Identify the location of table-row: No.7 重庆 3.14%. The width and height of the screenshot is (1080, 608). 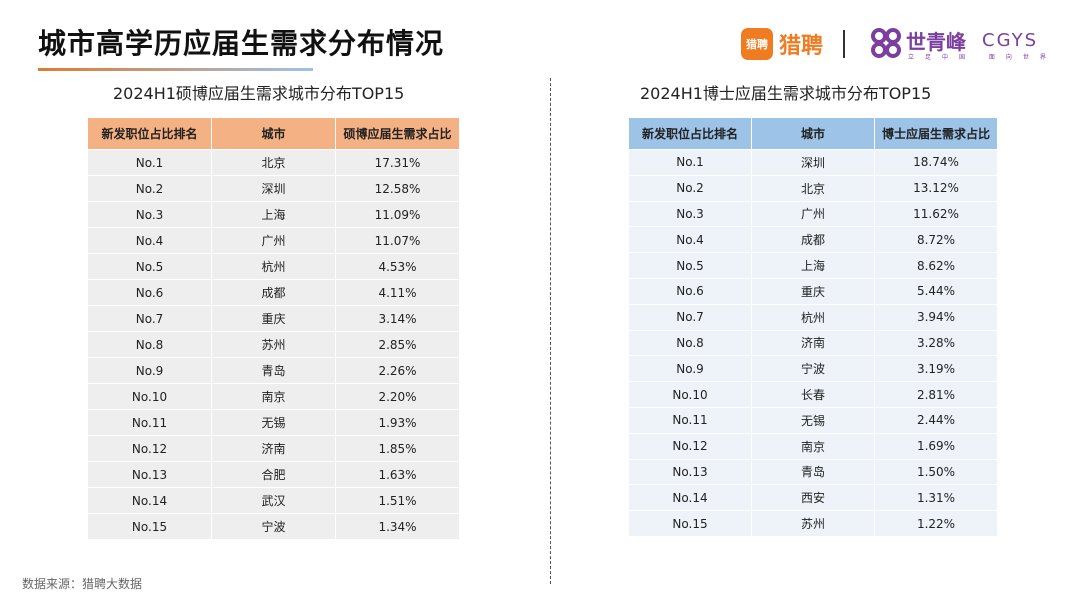
(273, 318).